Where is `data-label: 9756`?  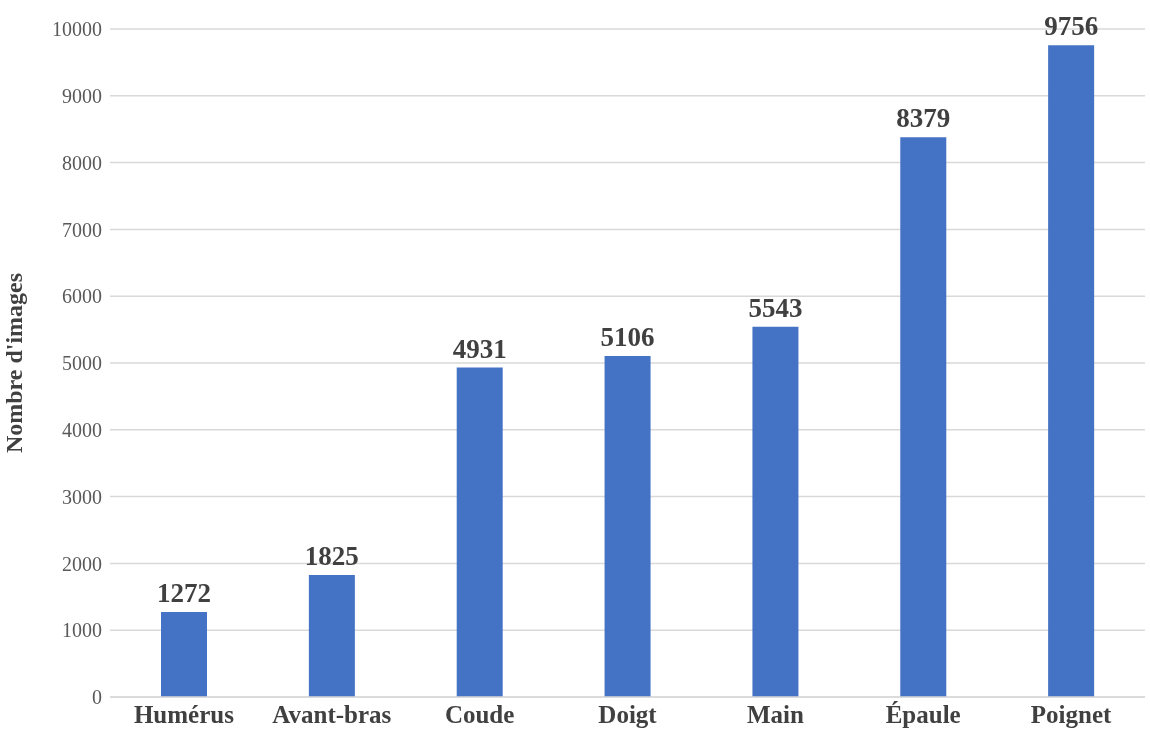
data-label: 9756 is located at coordinates (1071, 26).